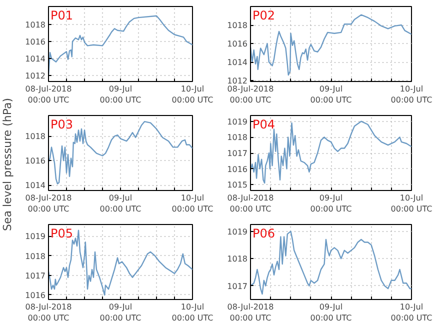 This screenshot has height=327, width=435. Describe the element at coordinates (7, 165) in the screenshot. I see `y-axis-title: Sea level pressure (hPa)` at that location.